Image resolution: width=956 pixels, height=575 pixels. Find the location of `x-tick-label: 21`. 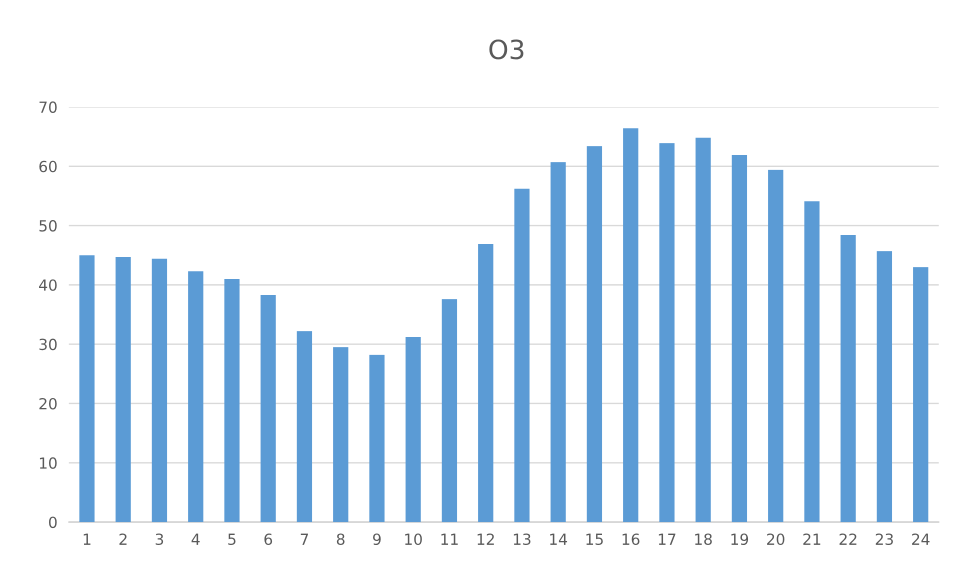

x-tick-label: 21 is located at coordinates (811, 539).